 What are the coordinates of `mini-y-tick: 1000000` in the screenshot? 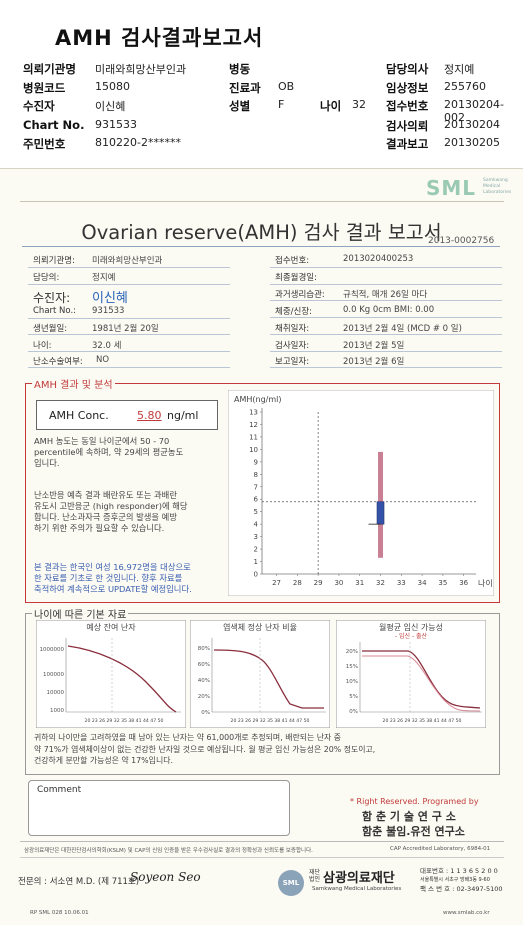 It's located at (52, 650).